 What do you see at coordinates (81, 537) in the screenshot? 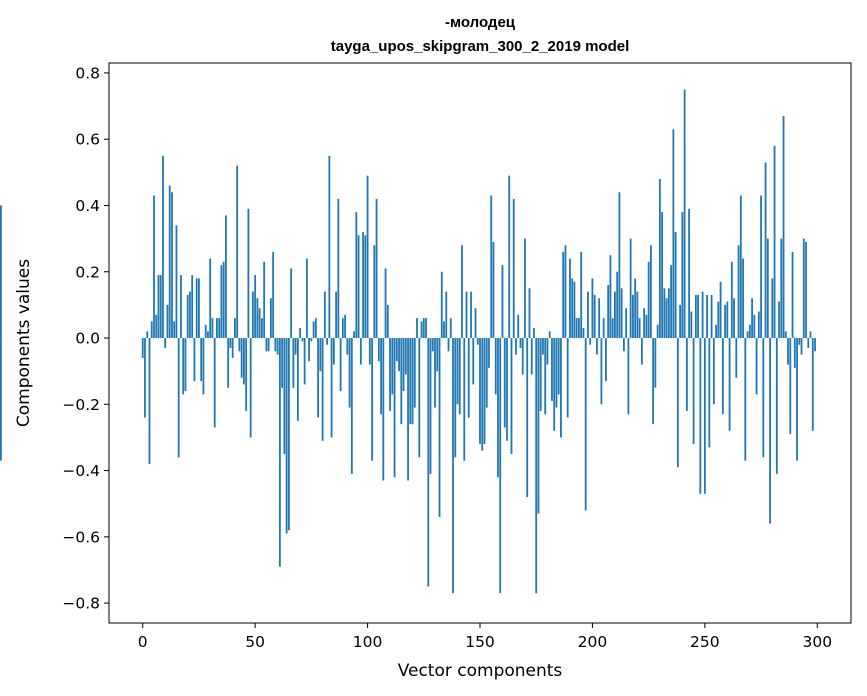
I see `y-tick-label: −0.6` at bounding box center [81, 537].